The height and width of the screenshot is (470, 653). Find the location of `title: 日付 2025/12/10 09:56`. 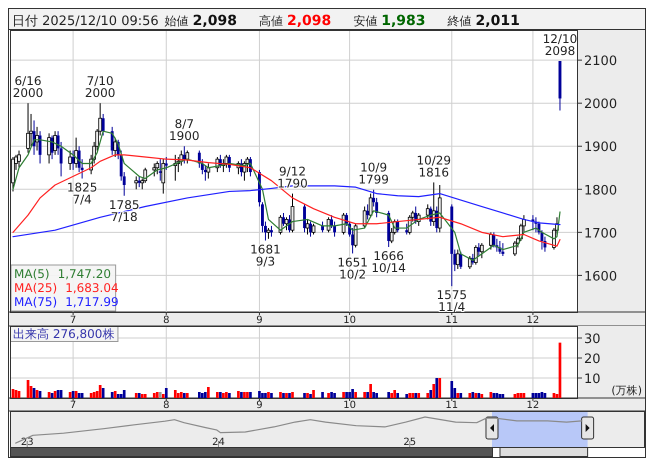

title: 日付 2025/12/10 09:56 is located at coordinates (85, 21).